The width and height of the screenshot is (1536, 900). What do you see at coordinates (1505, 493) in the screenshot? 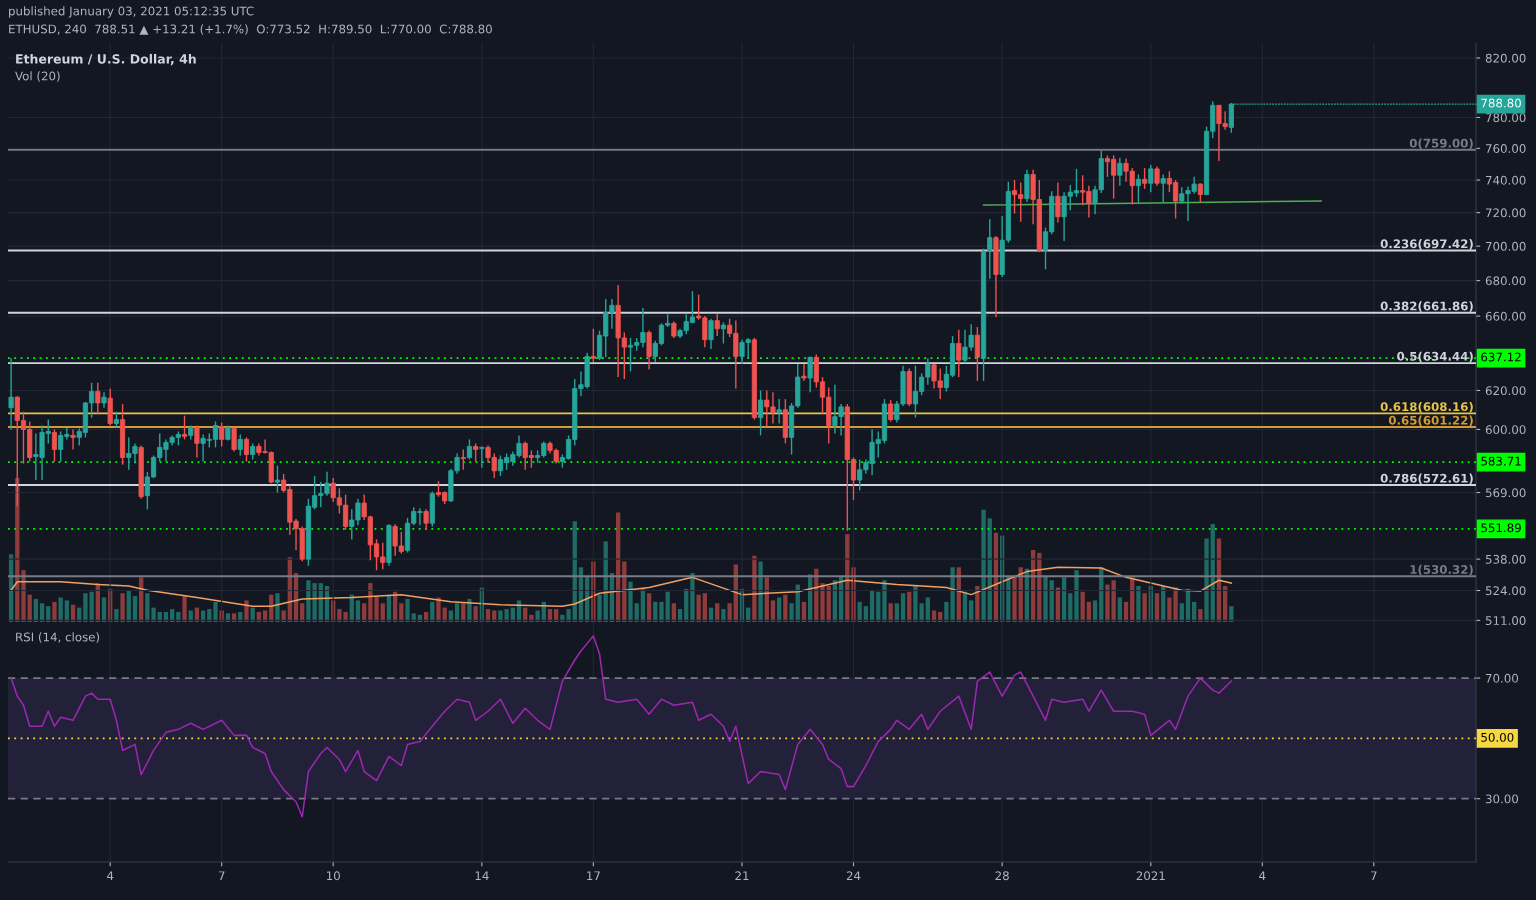
I see `y-tick-label: 569.00` at bounding box center [1505, 493].